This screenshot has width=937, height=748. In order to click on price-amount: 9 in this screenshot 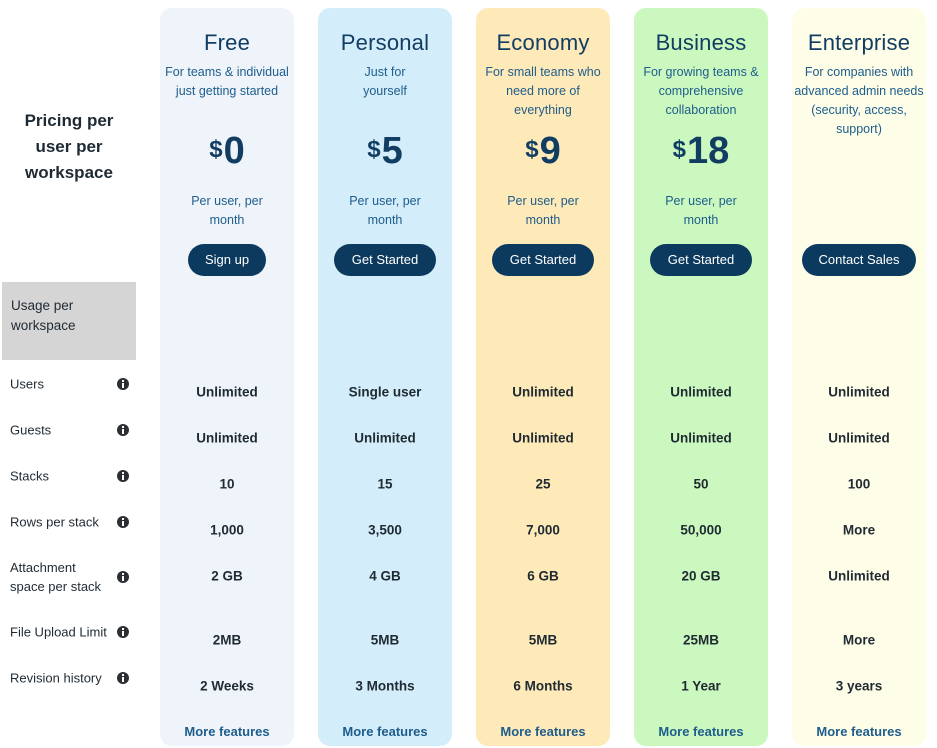, I will do `click(550, 151)`.